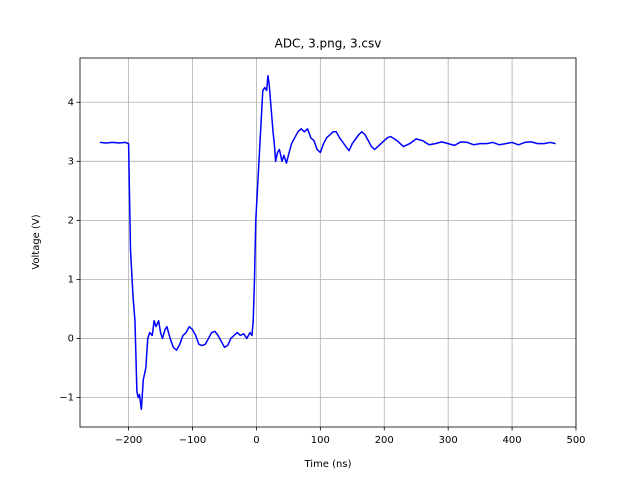  I want to click on y-tick-label: 2, so click(71, 220).